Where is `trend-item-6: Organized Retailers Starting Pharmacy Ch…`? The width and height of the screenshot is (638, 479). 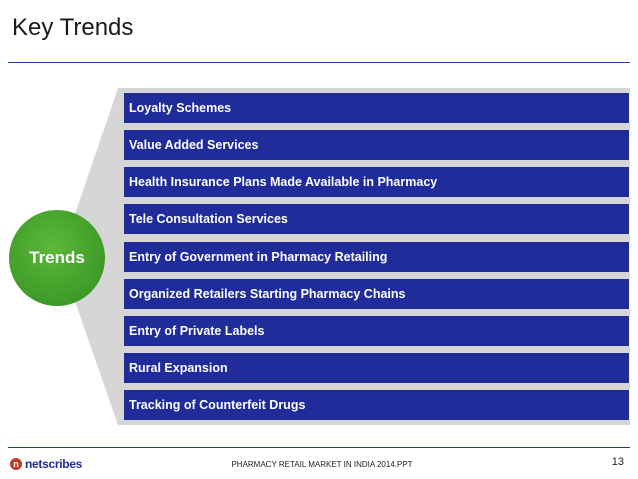
trend-item-6: Organized Retailers Starting Pharmacy Ch… is located at coordinates (377, 294).